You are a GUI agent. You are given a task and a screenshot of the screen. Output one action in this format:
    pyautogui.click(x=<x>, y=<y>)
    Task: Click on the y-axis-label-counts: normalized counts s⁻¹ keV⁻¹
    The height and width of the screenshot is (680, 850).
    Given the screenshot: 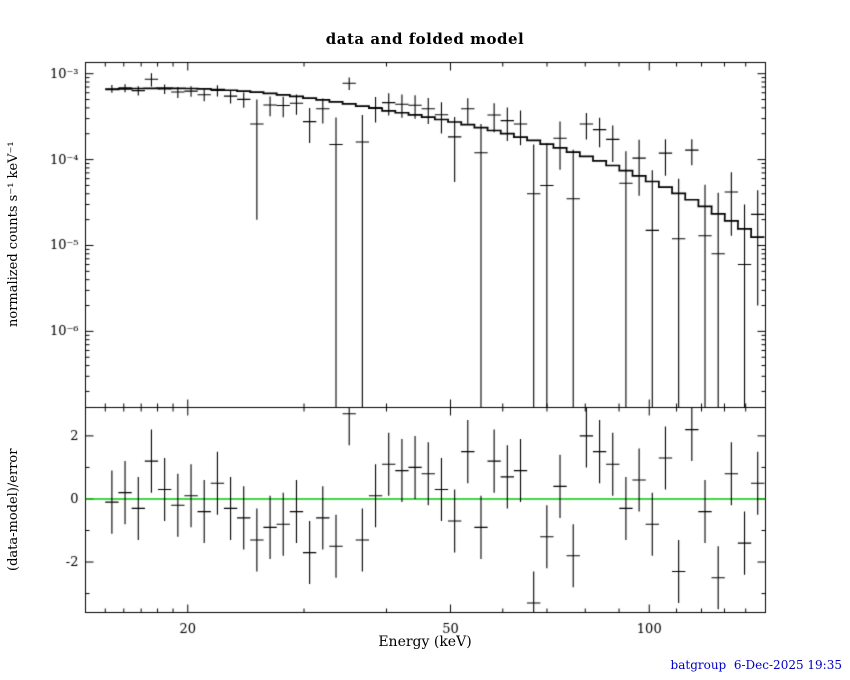 What is the action you would take?
    pyautogui.click(x=13, y=234)
    